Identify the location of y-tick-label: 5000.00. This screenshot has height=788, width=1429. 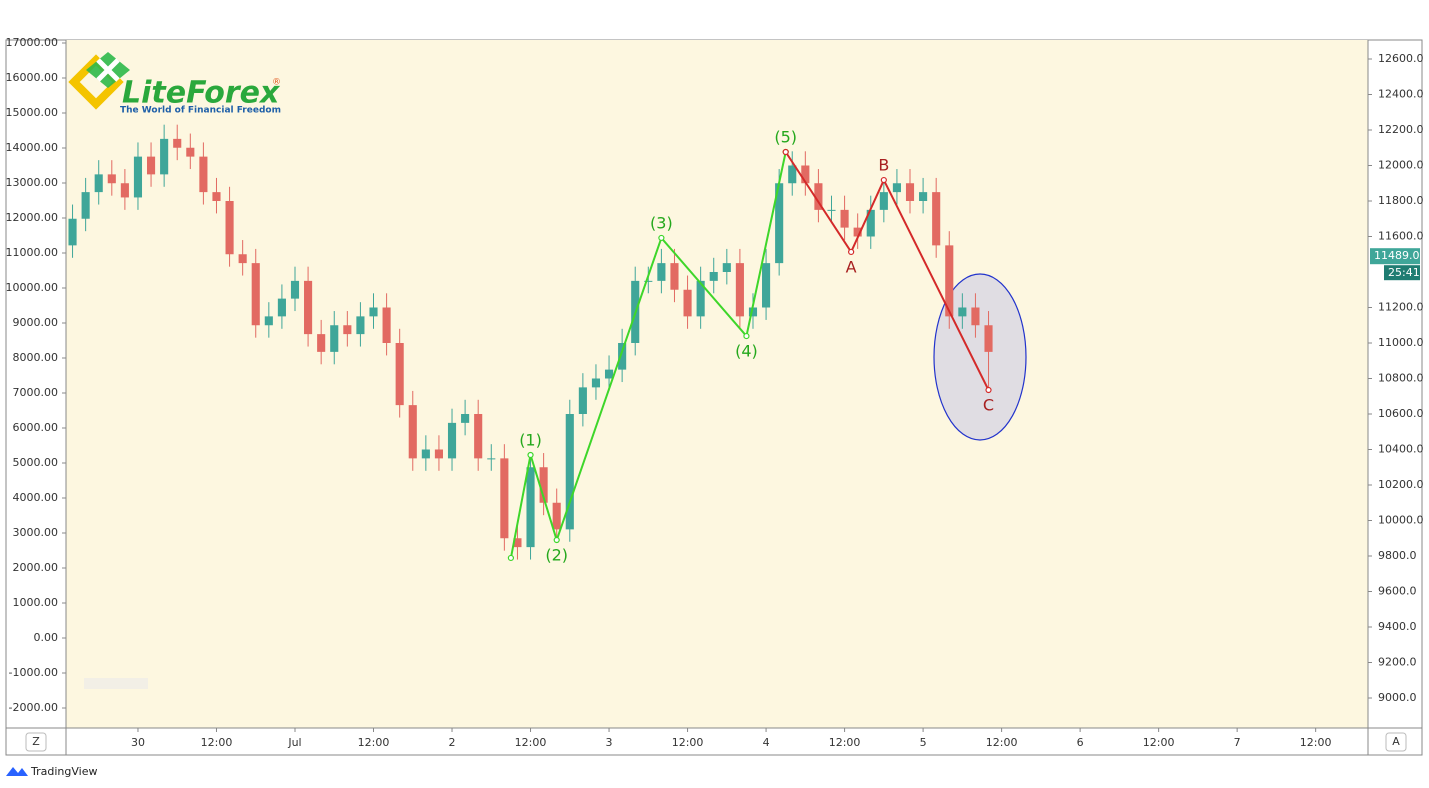
(36, 462).